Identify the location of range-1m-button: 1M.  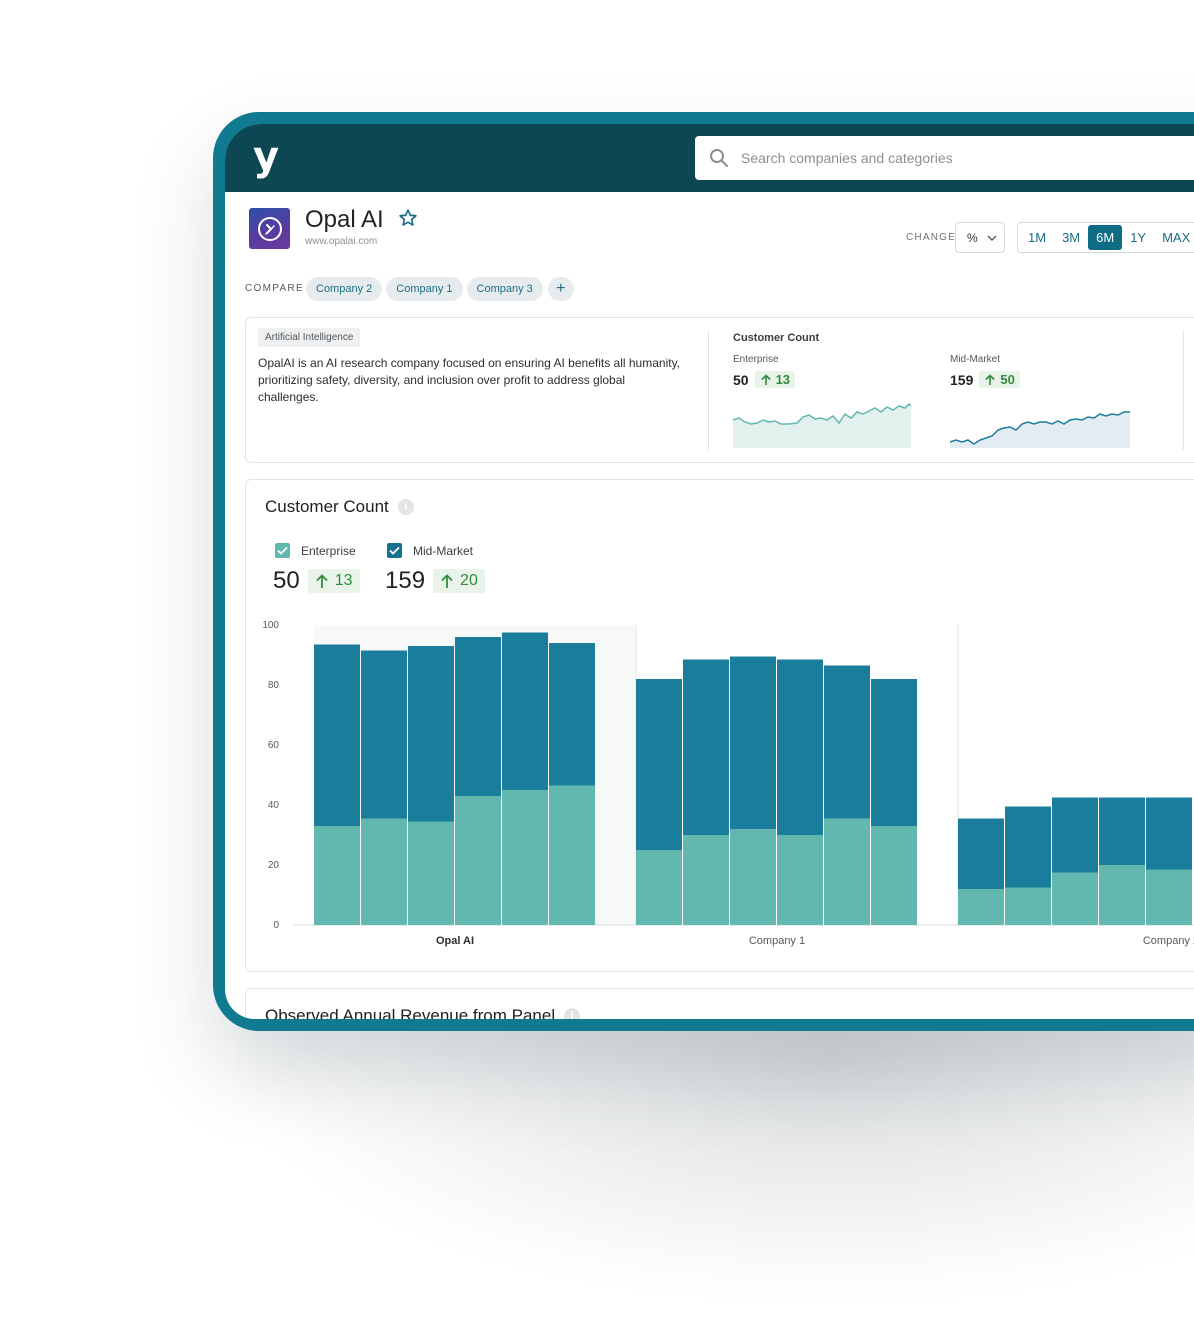
(1037, 237).